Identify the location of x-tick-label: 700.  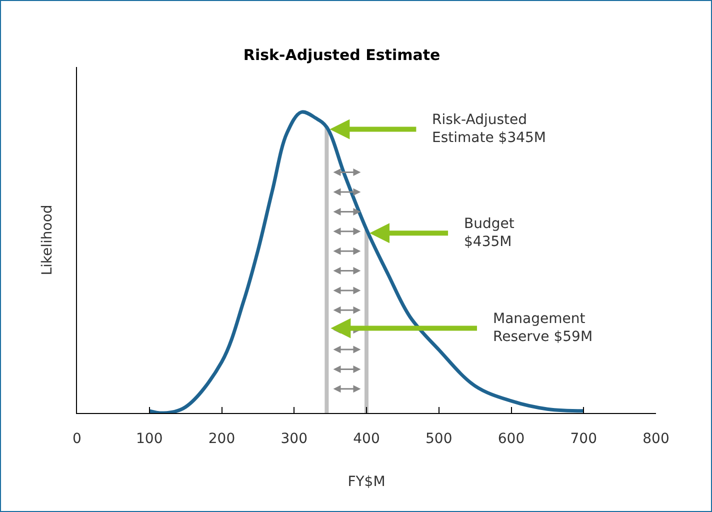
(583, 438).